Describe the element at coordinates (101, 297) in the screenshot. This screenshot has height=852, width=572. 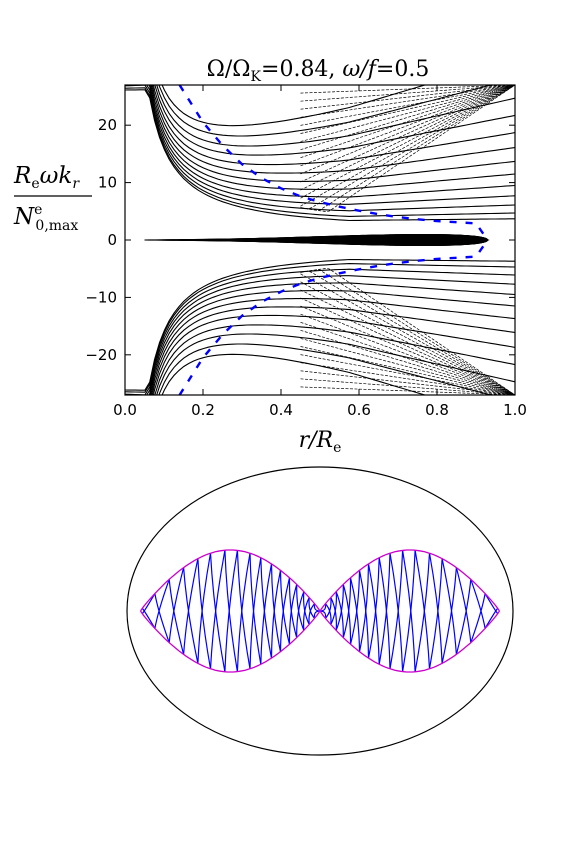
I see `y-tick-label: −10` at that location.